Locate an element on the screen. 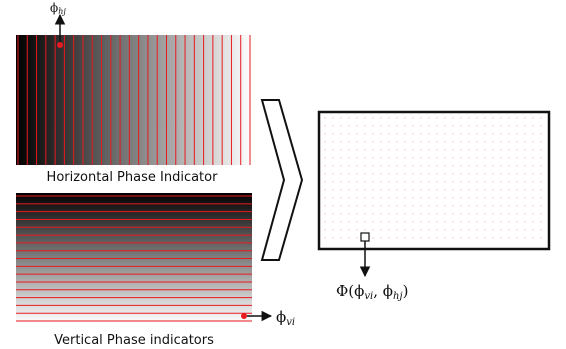 Image resolution: width=566 pixels, height=349 pixels. output-formula: Φ(ϕvi, ϕhj) is located at coordinates (372, 292).